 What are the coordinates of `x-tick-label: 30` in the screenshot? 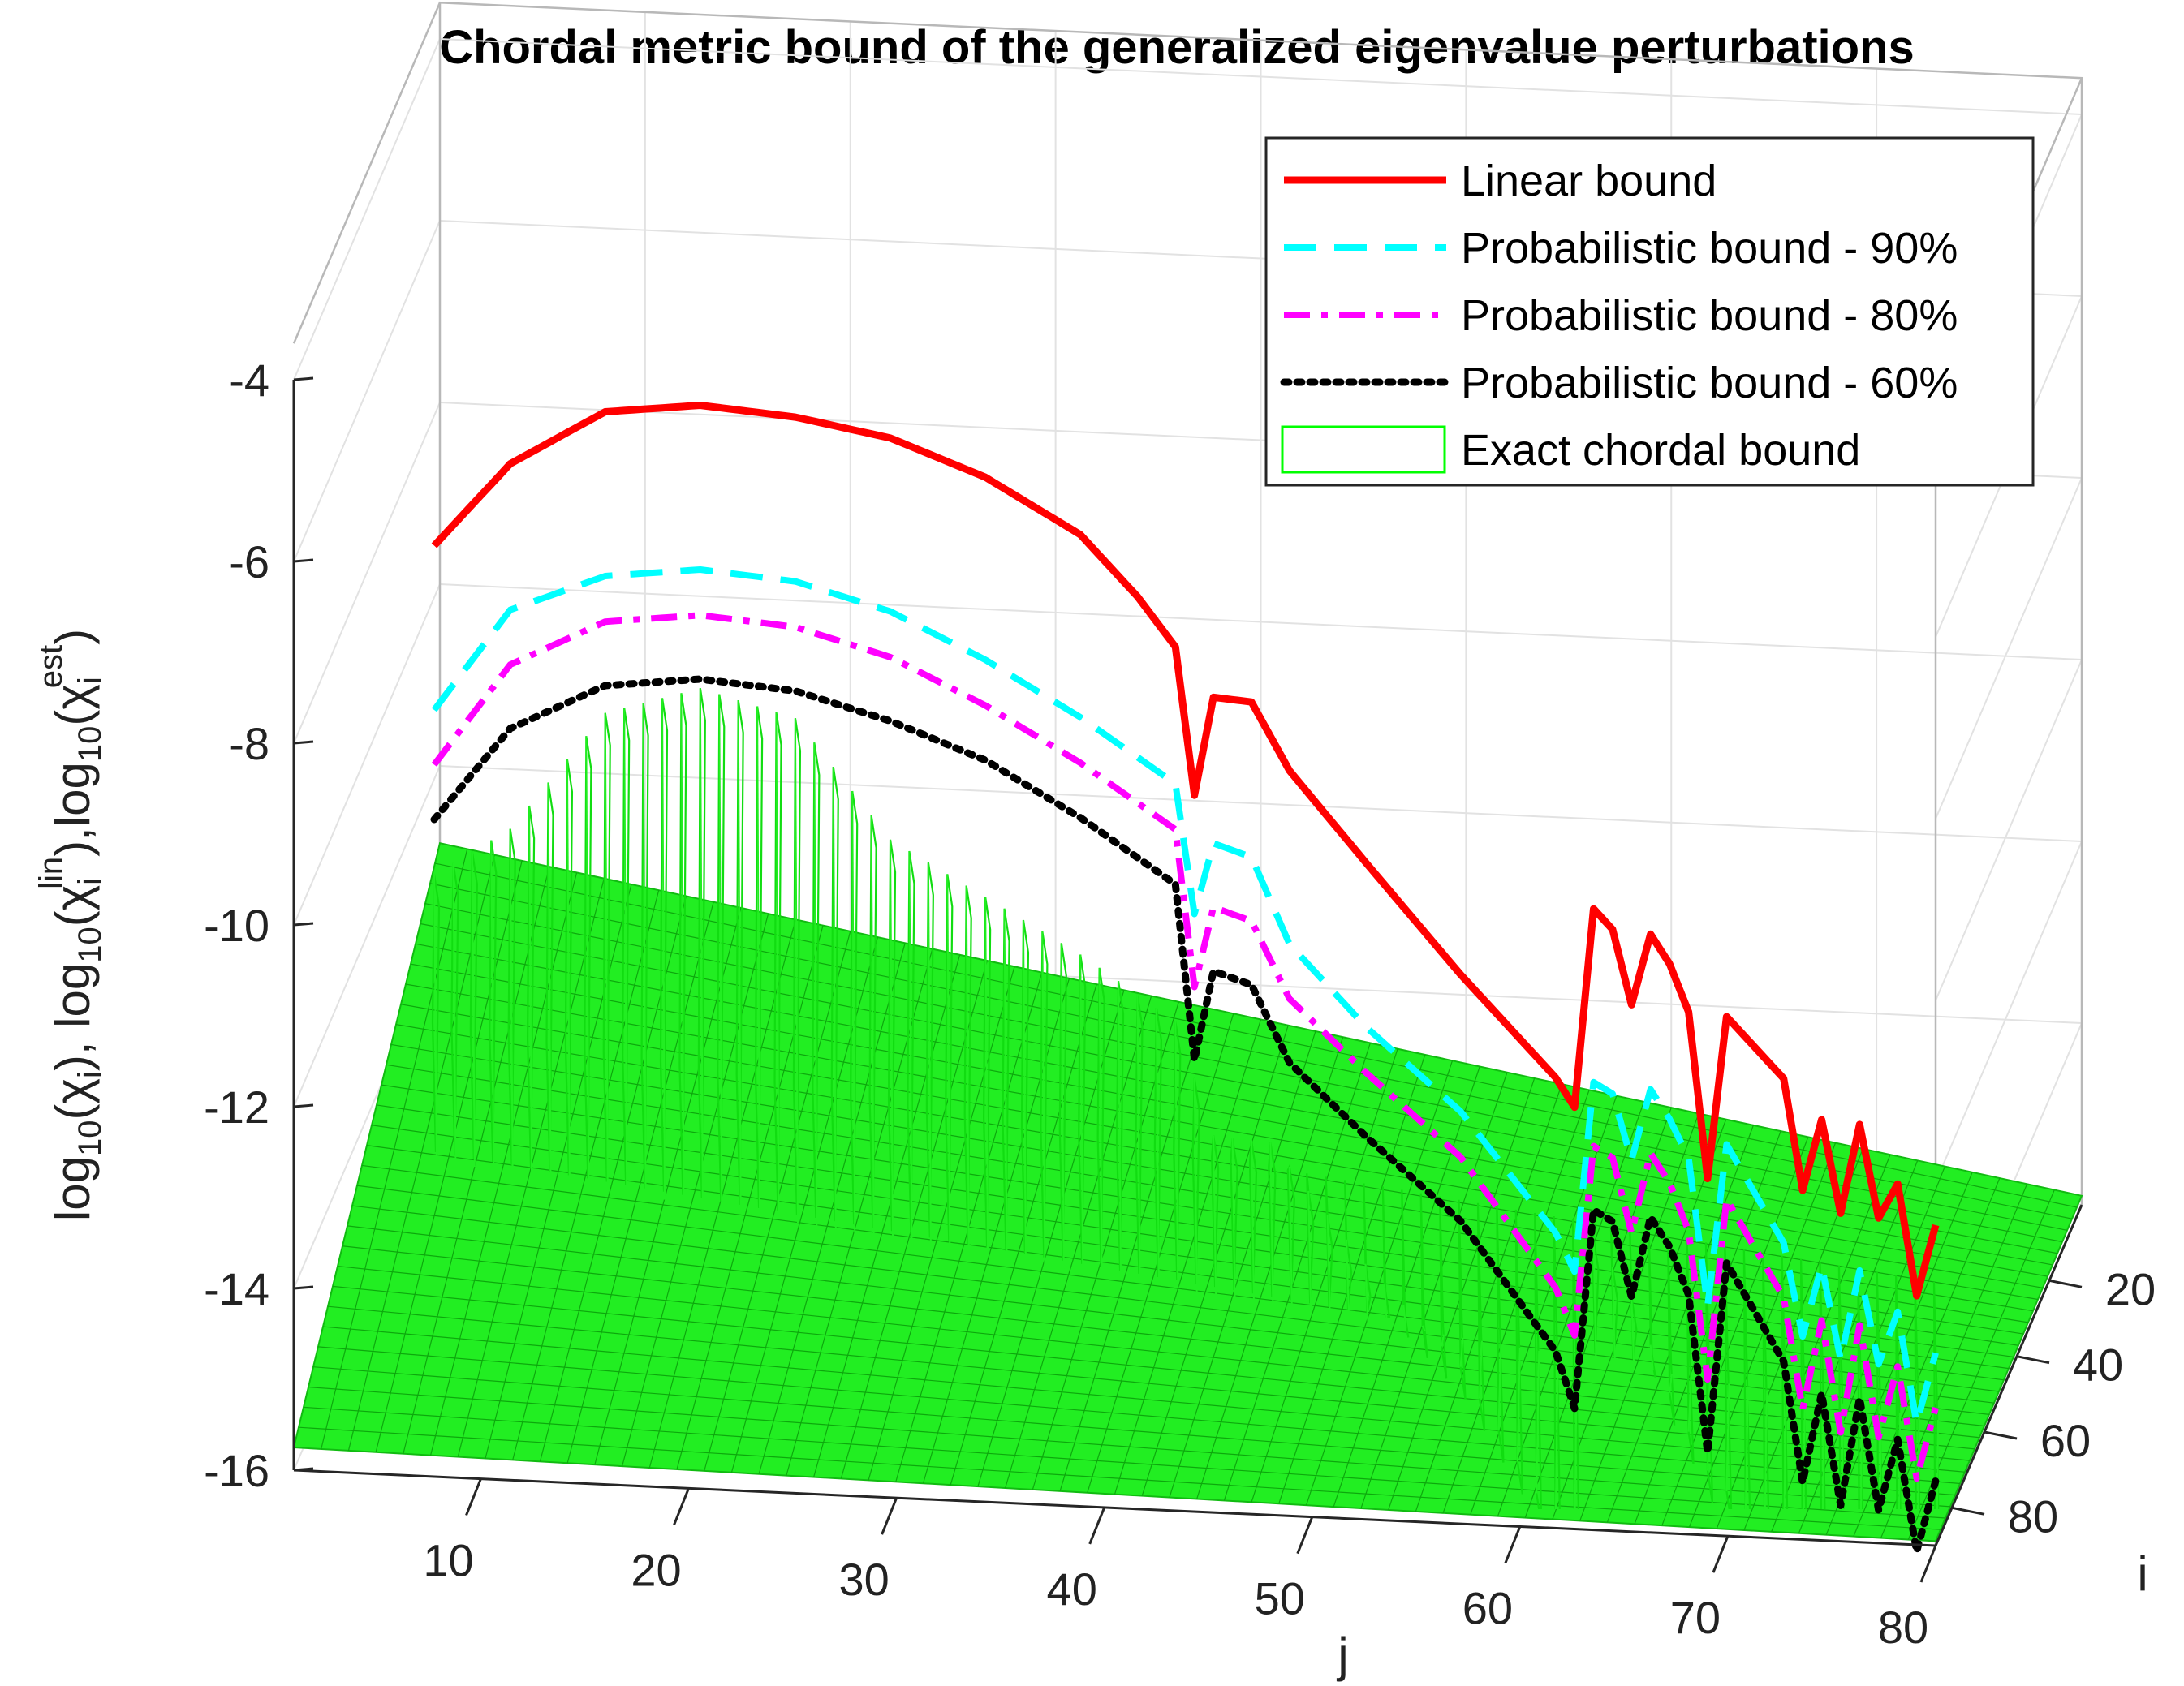 It's located at (863, 1579).